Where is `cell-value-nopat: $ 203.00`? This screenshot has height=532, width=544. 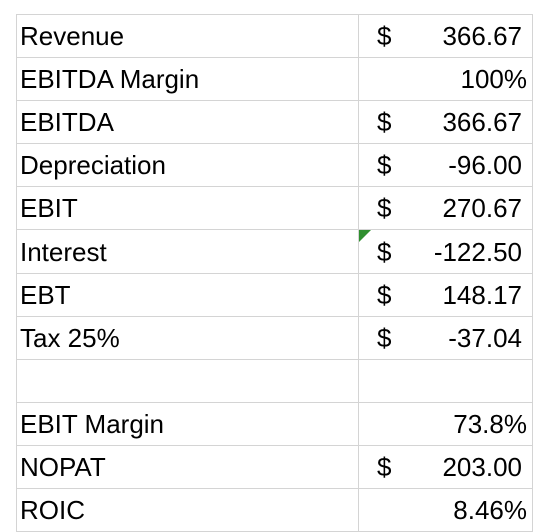 cell-value-nopat: $ 203.00 is located at coordinates (445, 467).